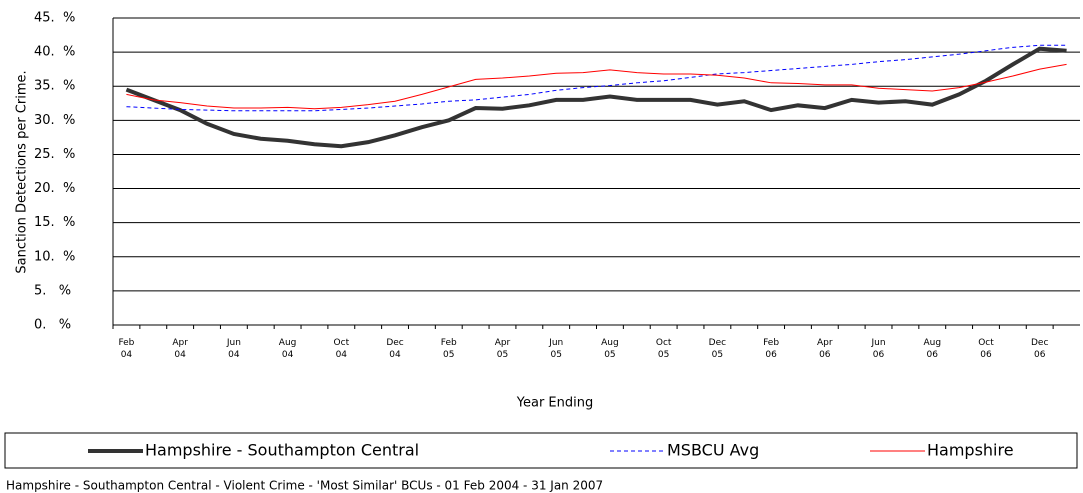 Image resolution: width=1083 pixels, height=493 pixels. What do you see at coordinates (825, 349) in the screenshot?
I see `x-tick-label: Apr 06` at bounding box center [825, 349].